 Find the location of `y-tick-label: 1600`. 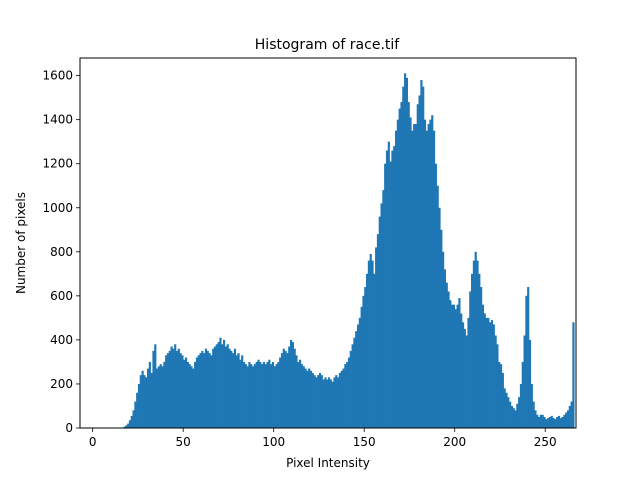

y-tick-label: 1600 is located at coordinates (57, 76).